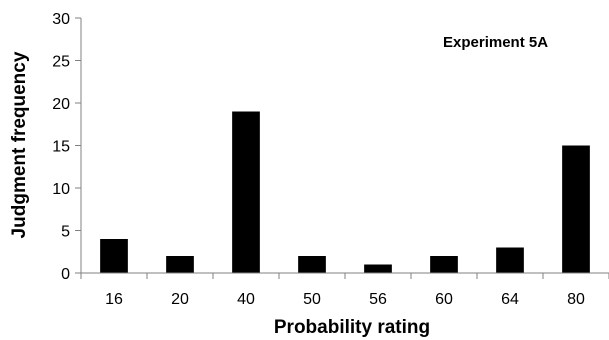 The width and height of the screenshot is (609, 340). Describe the element at coordinates (378, 299) in the screenshot. I see `x-tick-label: 56` at that location.